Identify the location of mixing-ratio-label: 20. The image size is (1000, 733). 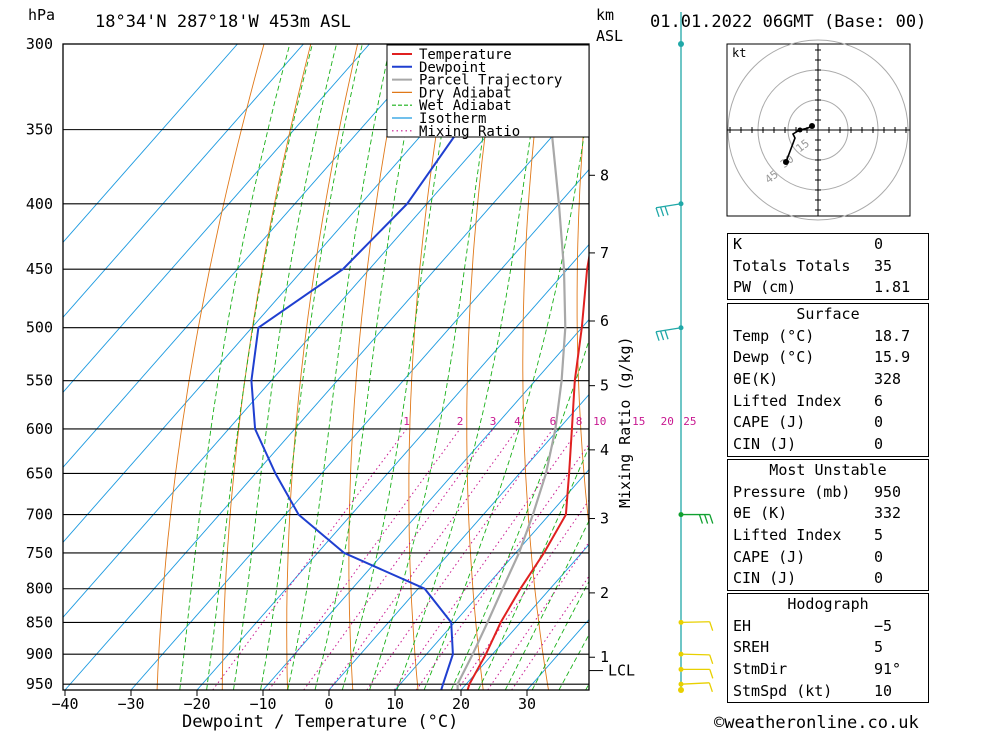
(667, 421).